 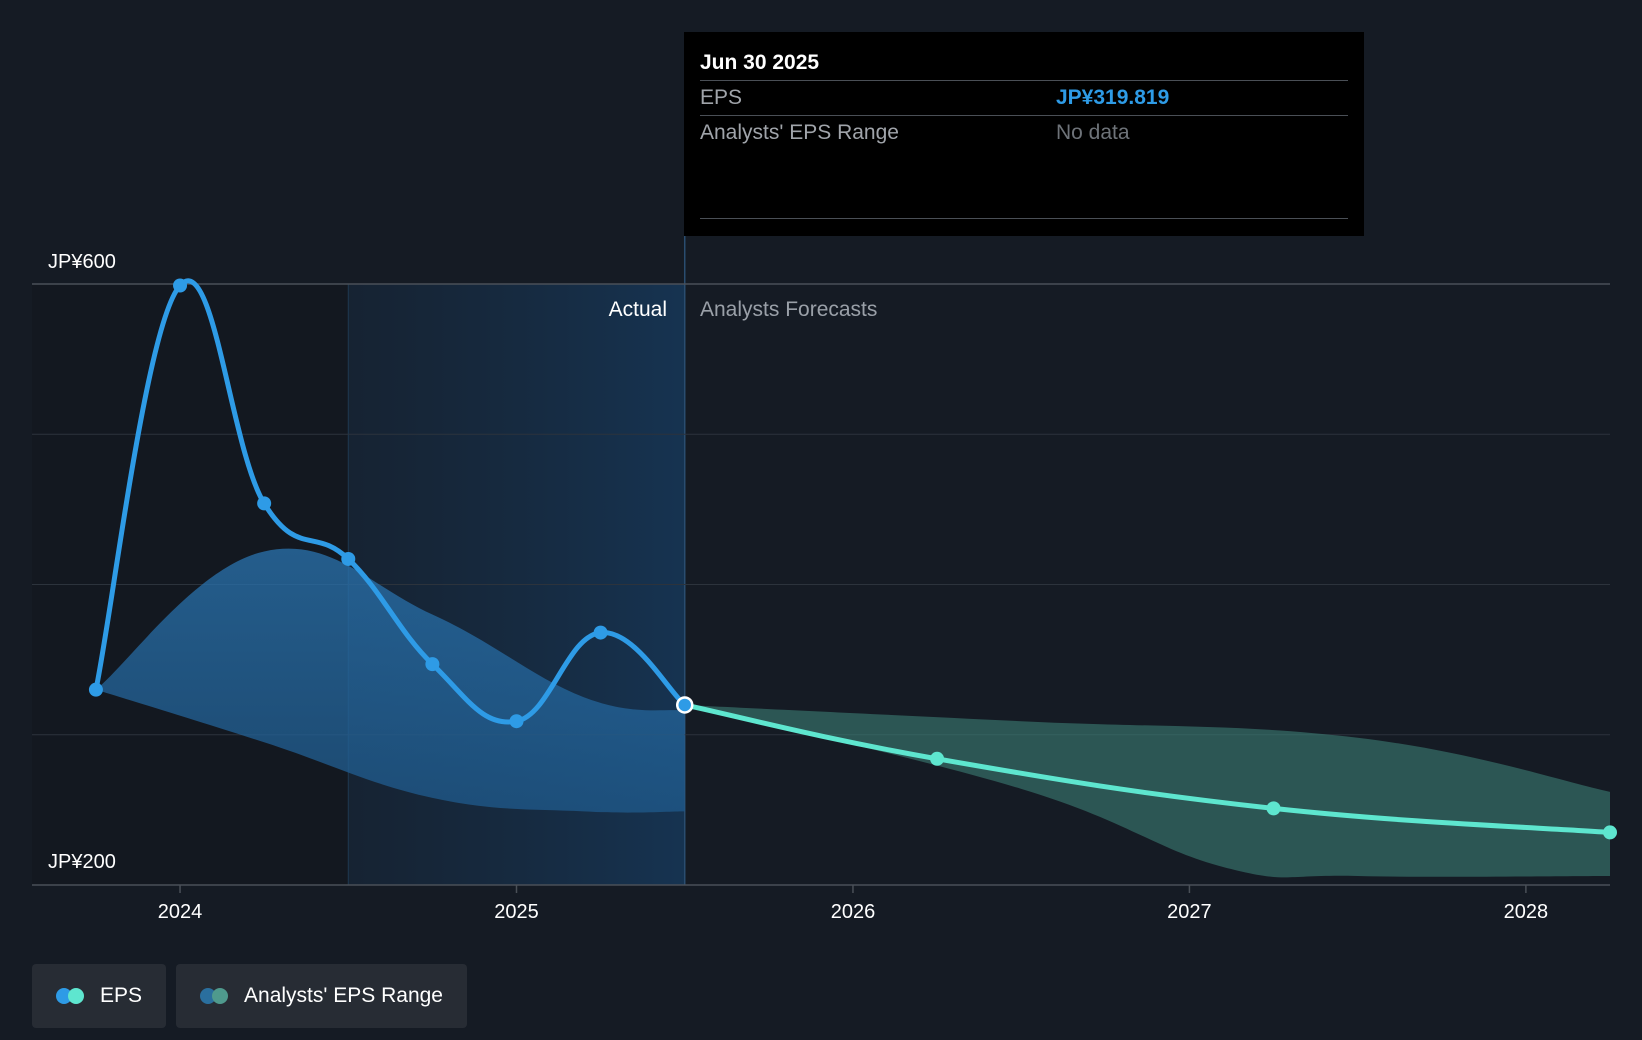 What do you see at coordinates (1024, 63) in the screenshot?
I see `tooltip-date: Jun 30 2025` at bounding box center [1024, 63].